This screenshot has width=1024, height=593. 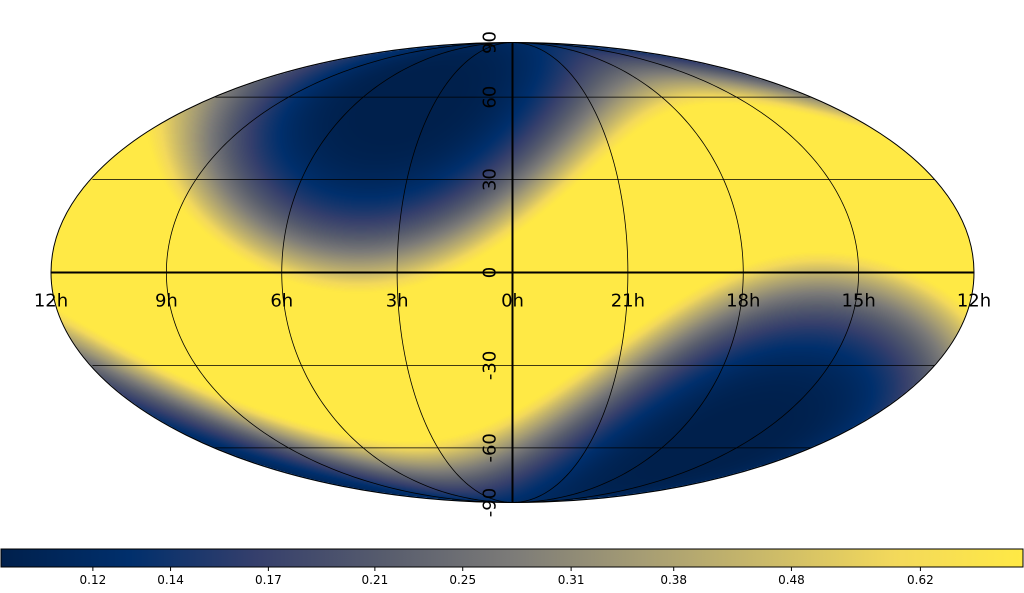 I want to click on colorbar-tick-label: 0.21, so click(x=375, y=580).